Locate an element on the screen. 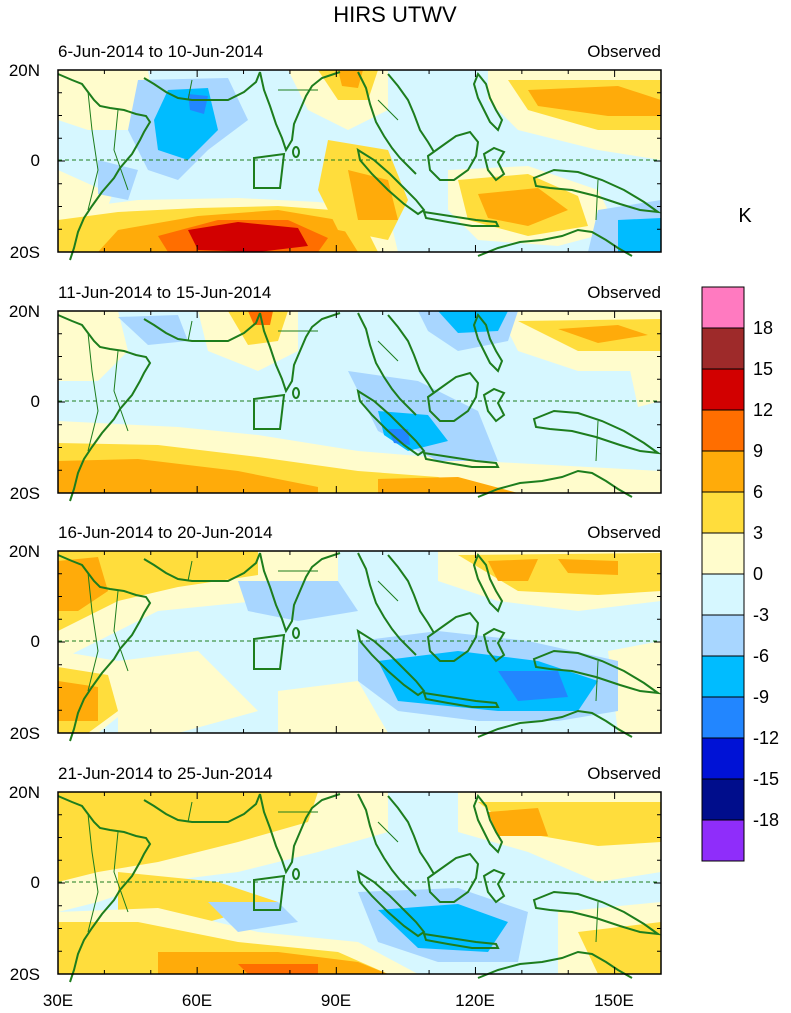 The image size is (791, 1013). panel-2-lat-20s: 20S is located at coordinates (25, 493).